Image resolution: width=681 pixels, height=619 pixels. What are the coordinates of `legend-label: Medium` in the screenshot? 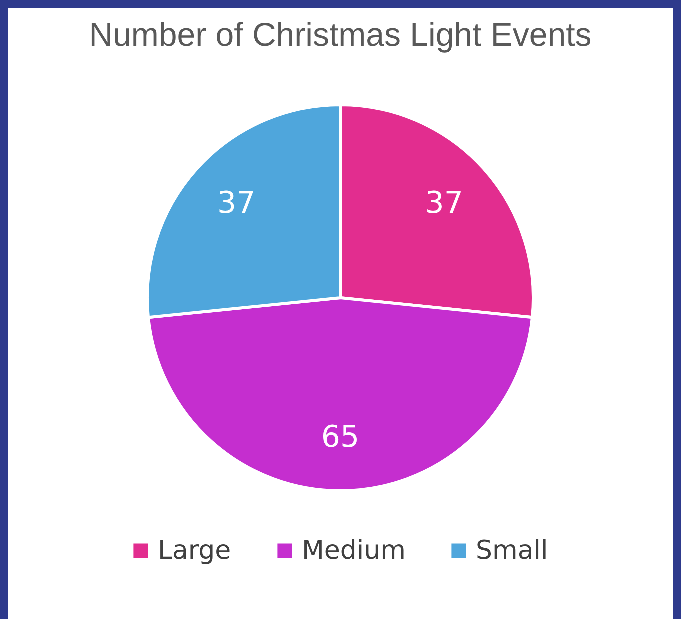 It's located at (354, 551).